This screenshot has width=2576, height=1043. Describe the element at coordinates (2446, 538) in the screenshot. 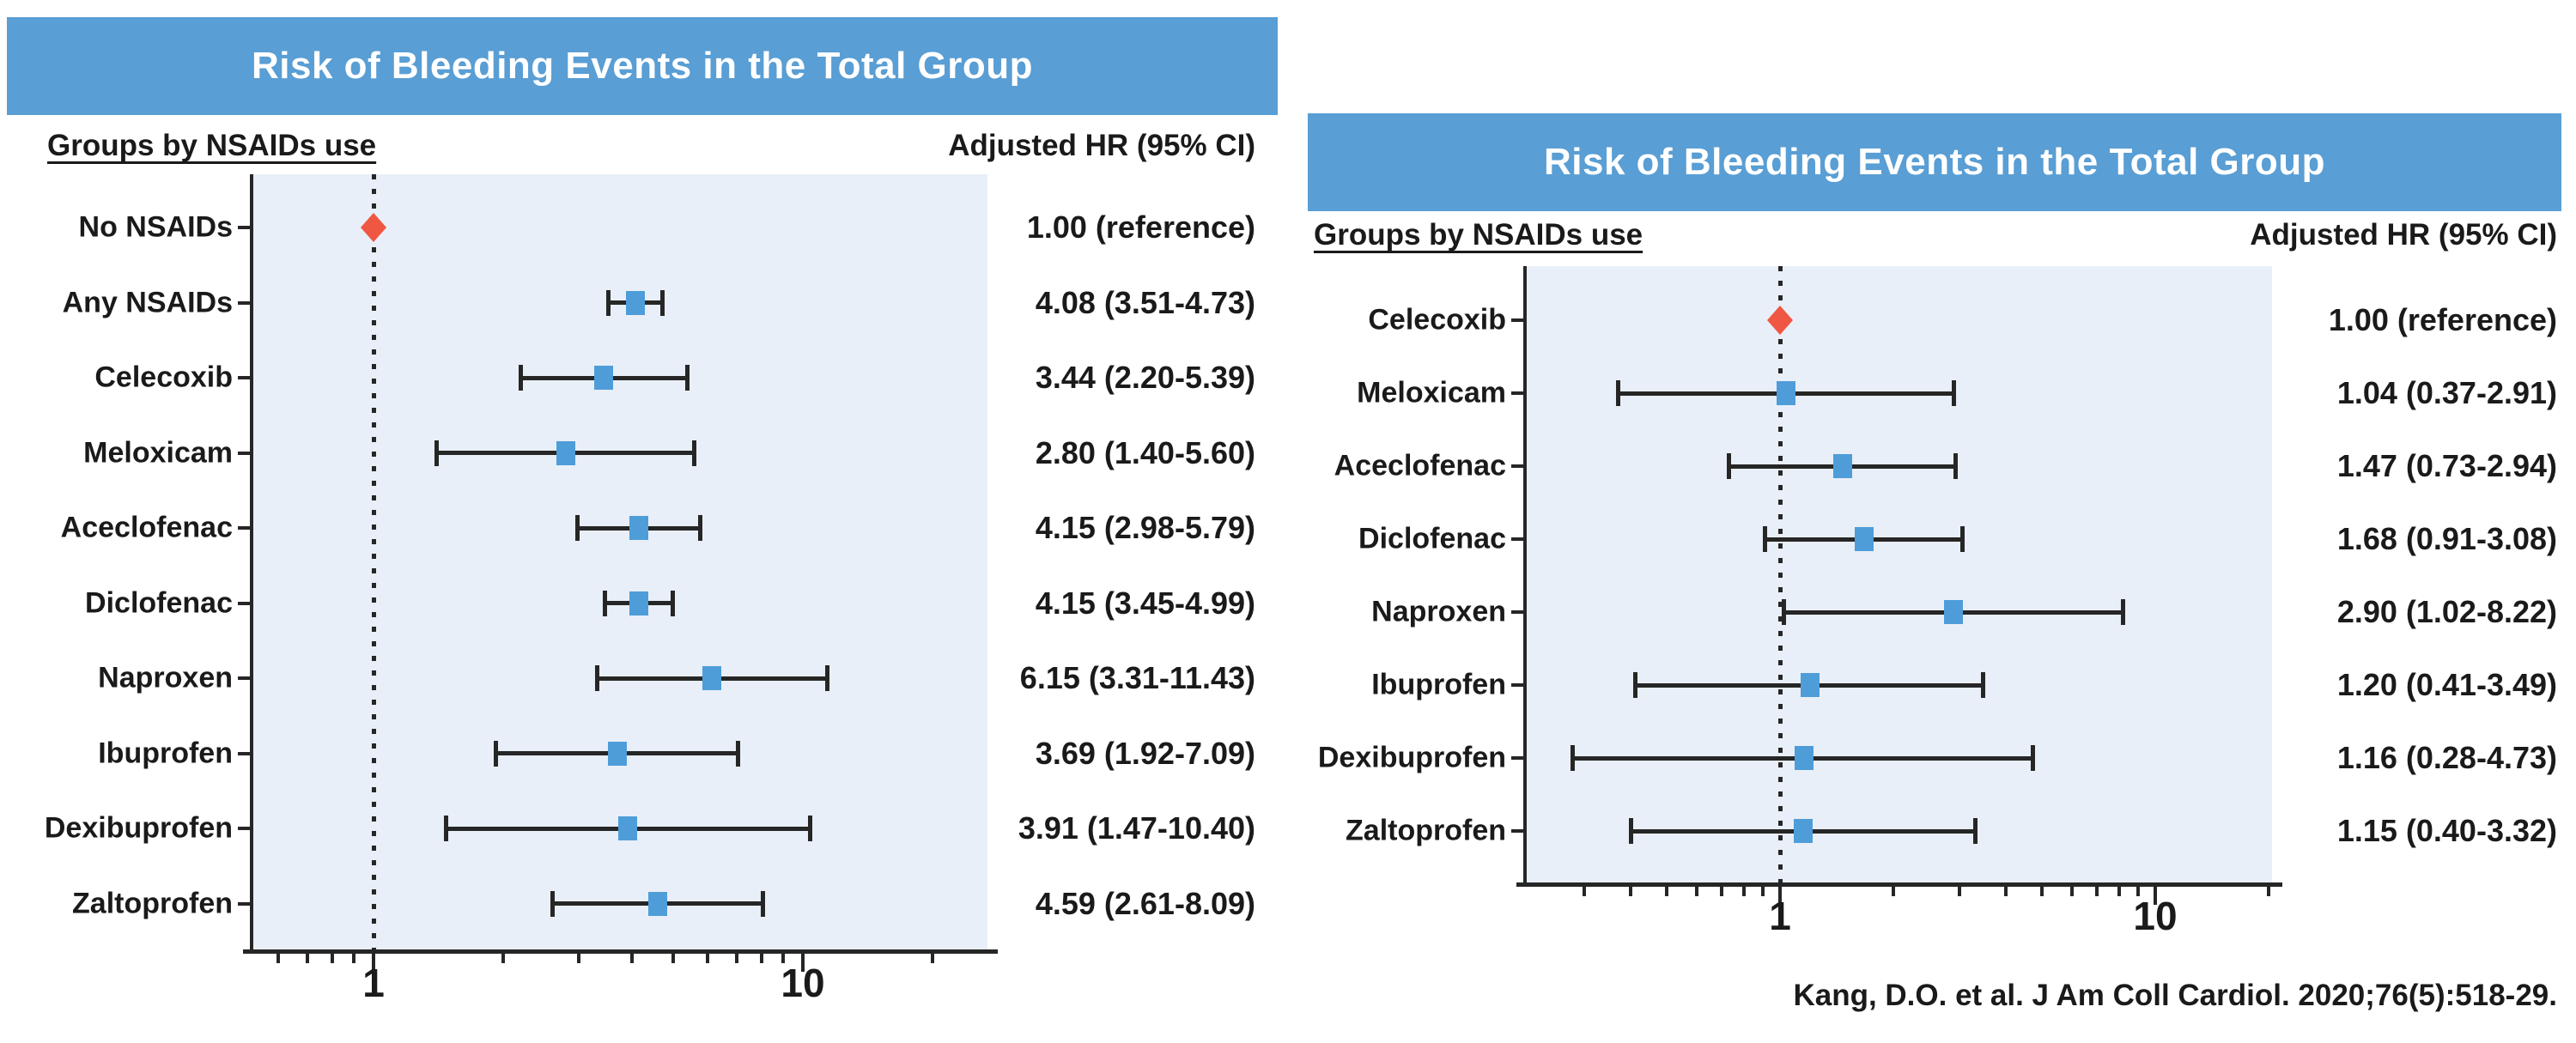

I see `hr-value-text: 1.68 (0.91-3.08)` at that location.